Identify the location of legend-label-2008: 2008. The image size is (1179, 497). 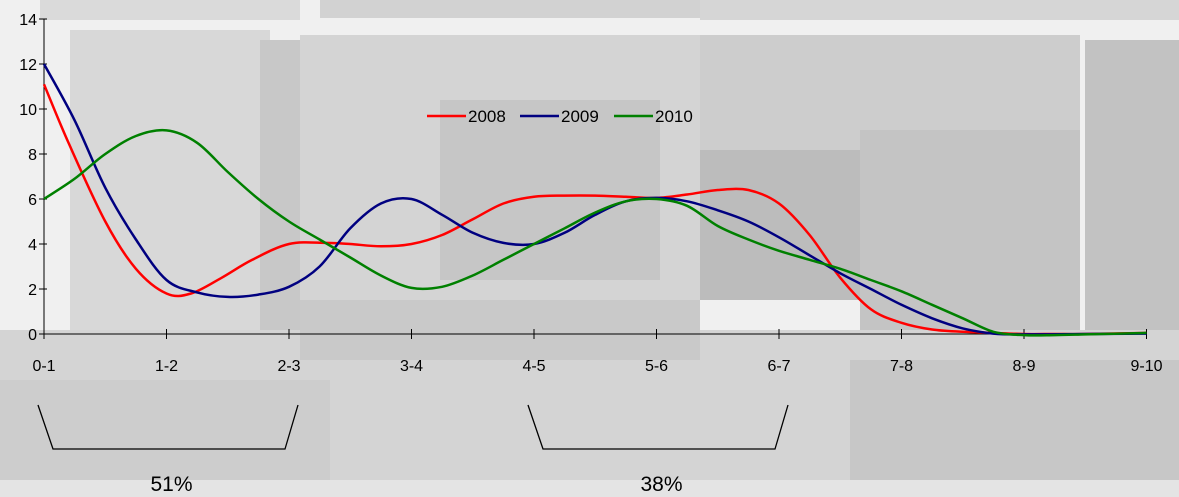
(487, 116).